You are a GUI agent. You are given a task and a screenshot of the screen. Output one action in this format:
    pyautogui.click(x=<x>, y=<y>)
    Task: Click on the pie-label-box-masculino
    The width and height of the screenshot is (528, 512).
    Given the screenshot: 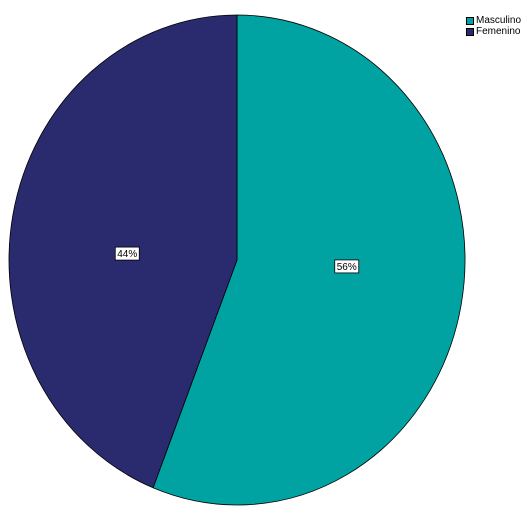 What is the action you would take?
    pyautogui.click(x=347, y=266)
    